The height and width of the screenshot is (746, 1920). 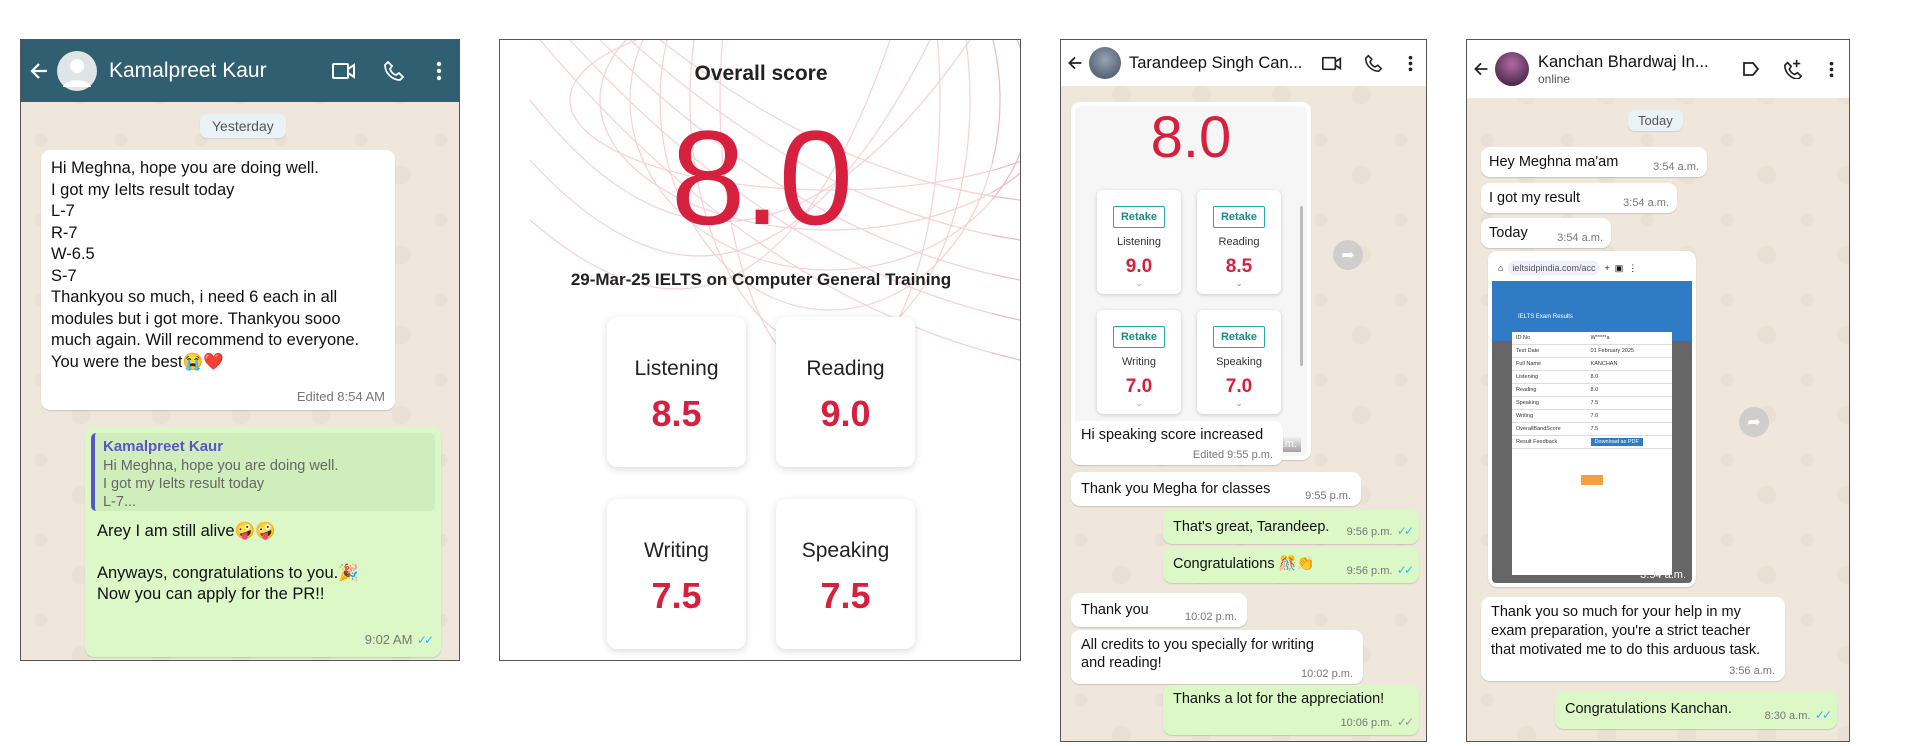 I want to click on url-text: ieltsidpindia.com/acc, so click(x=1554, y=268).